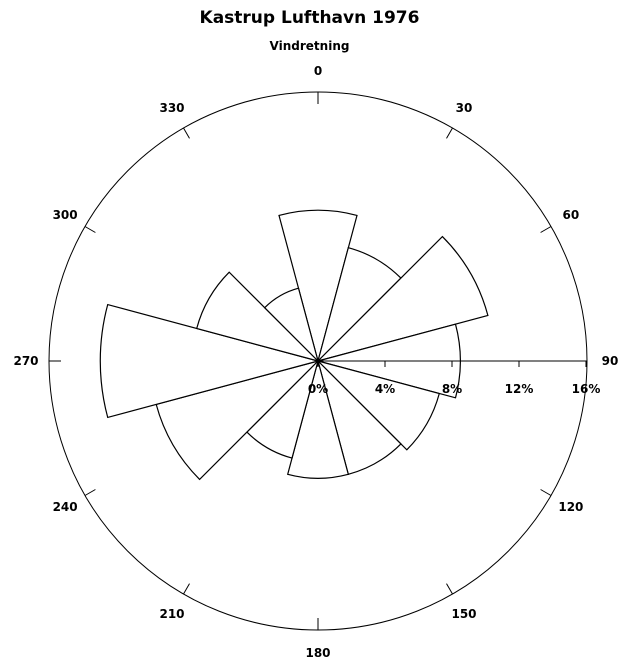 The height and width of the screenshot is (659, 619). What do you see at coordinates (309, 18) in the screenshot?
I see `chart-title: Kastrup Lufthavn 1976` at bounding box center [309, 18].